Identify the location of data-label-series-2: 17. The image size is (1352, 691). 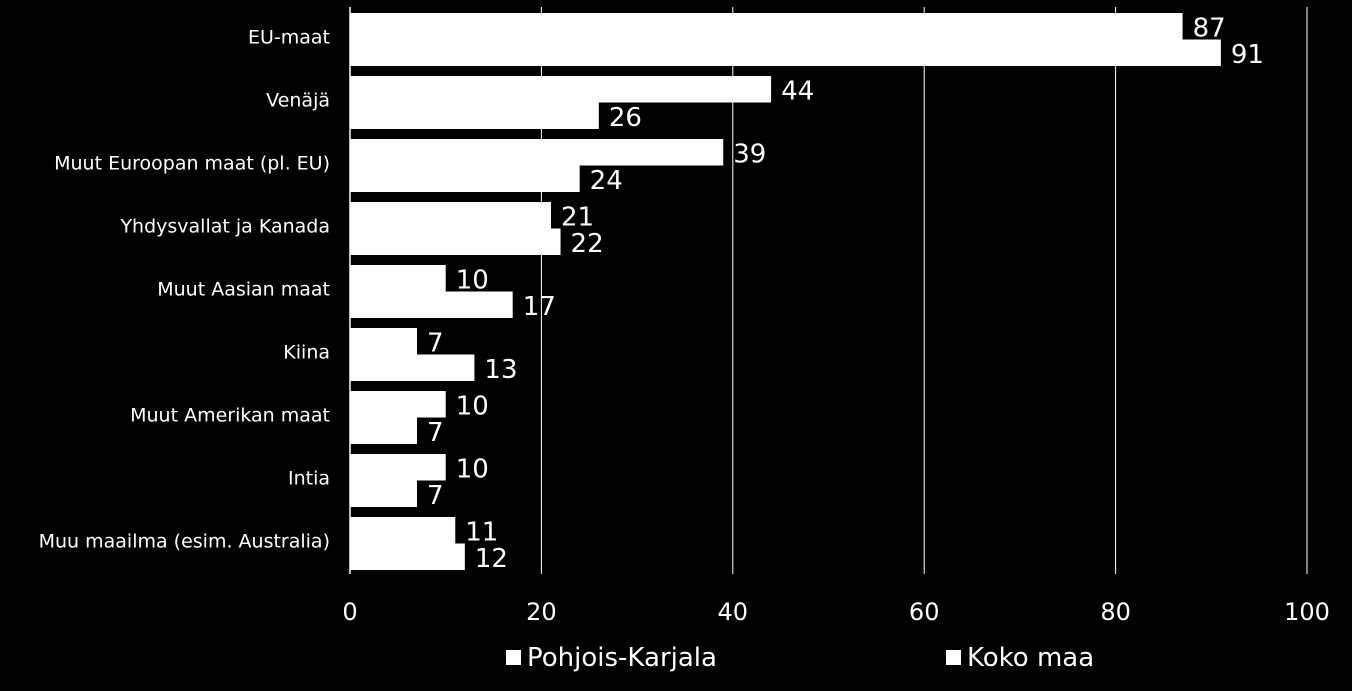
(539, 307).